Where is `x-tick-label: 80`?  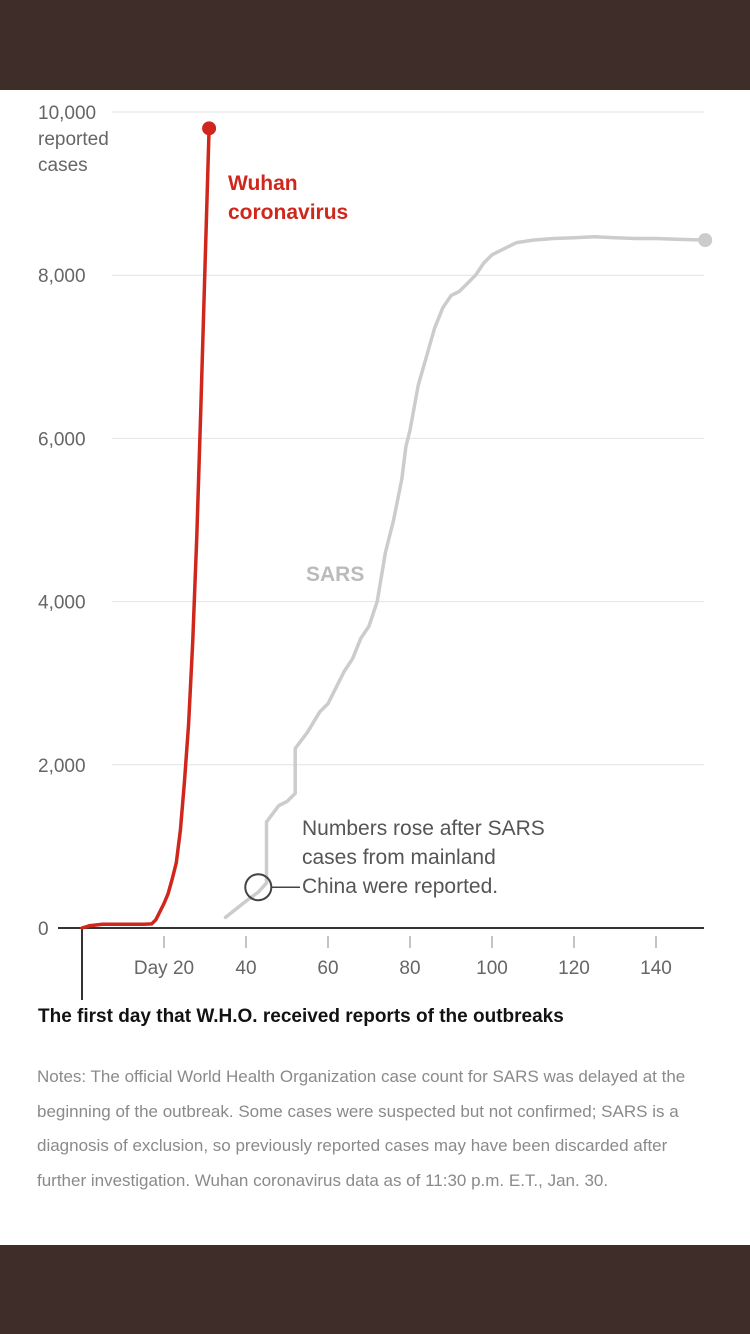
x-tick-label: 80 is located at coordinates (409, 968).